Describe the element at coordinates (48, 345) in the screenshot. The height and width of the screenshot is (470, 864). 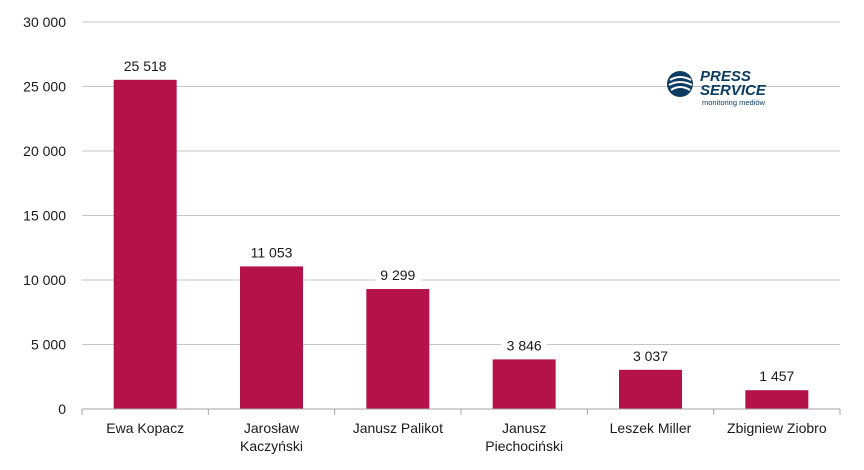
I see `y-tick-label: 5 000` at that location.